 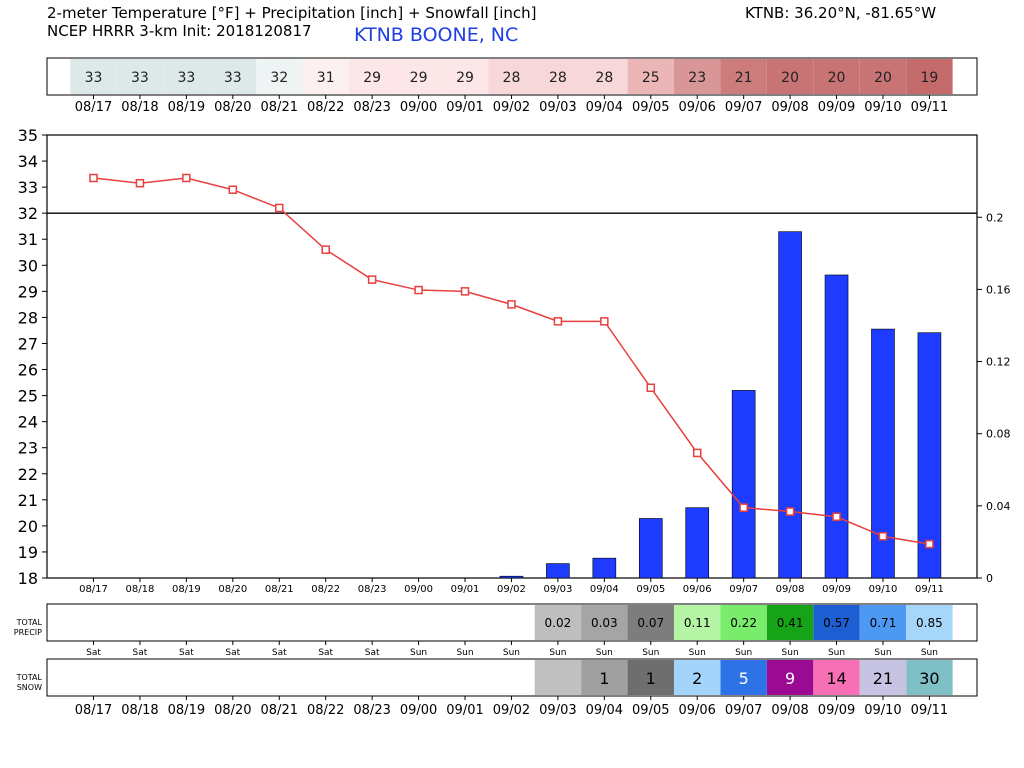 What do you see at coordinates (836, 107) in the screenshot?
I see `temperature-strip-time-label: 09/09` at bounding box center [836, 107].